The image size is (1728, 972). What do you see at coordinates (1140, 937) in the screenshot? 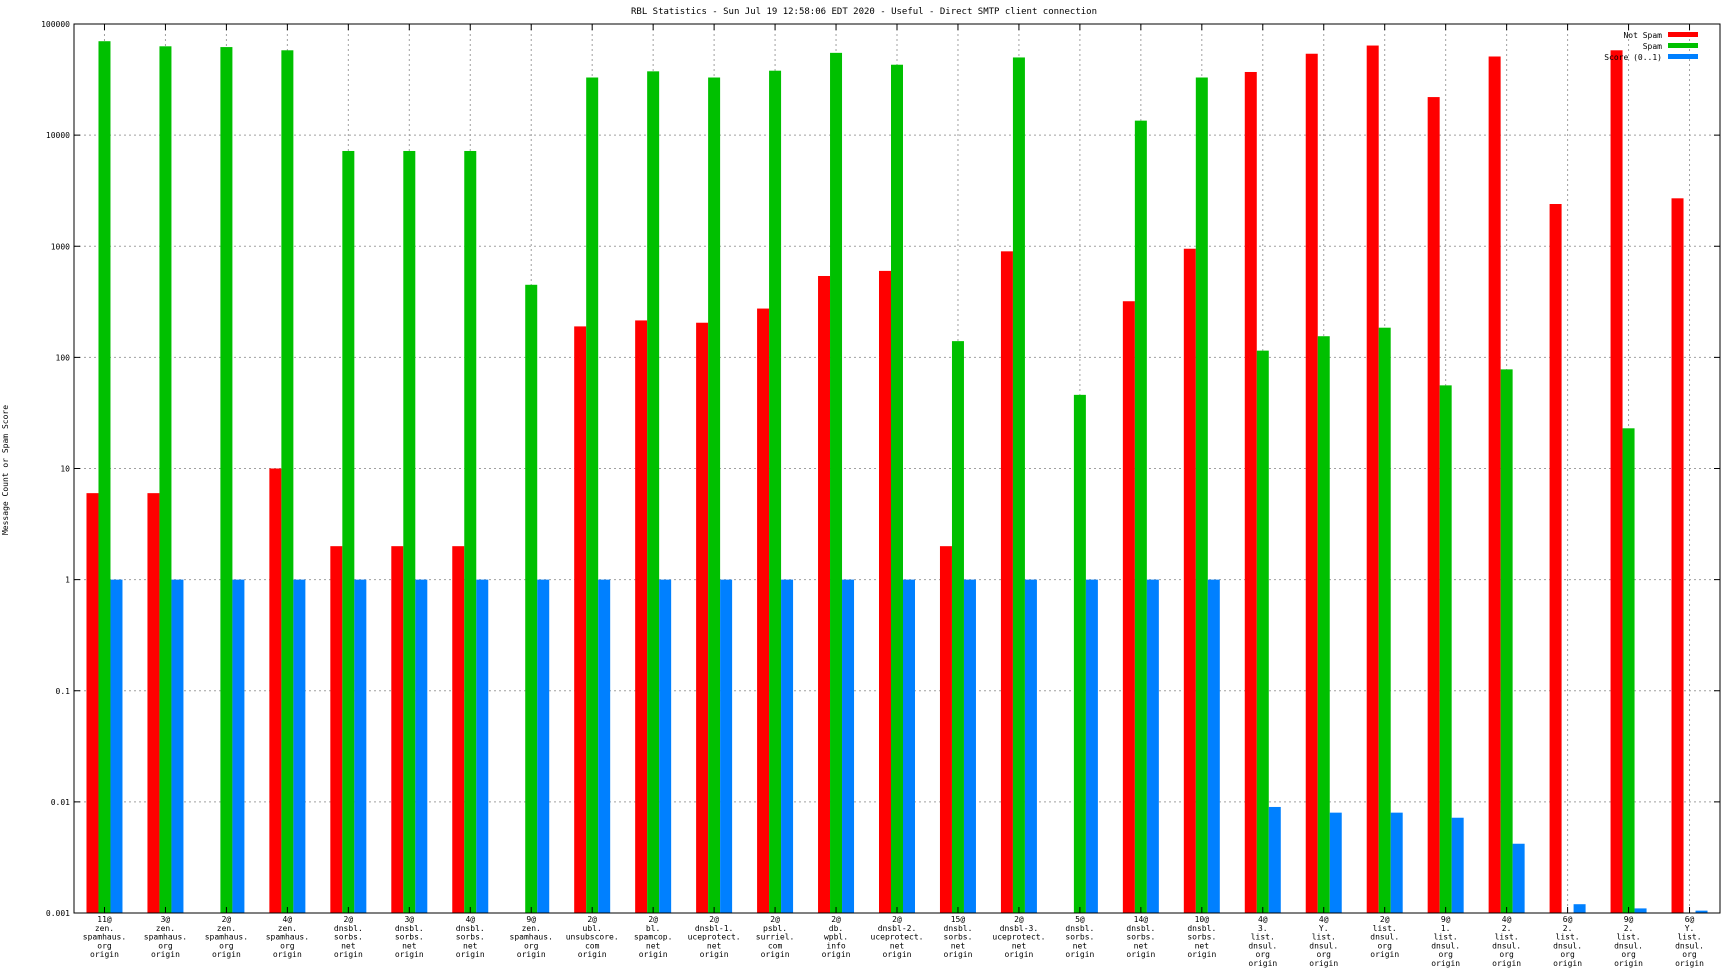
I see `x-tick-label: 14@ dnsbl. sorbs. net origin` at bounding box center [1140, 937].